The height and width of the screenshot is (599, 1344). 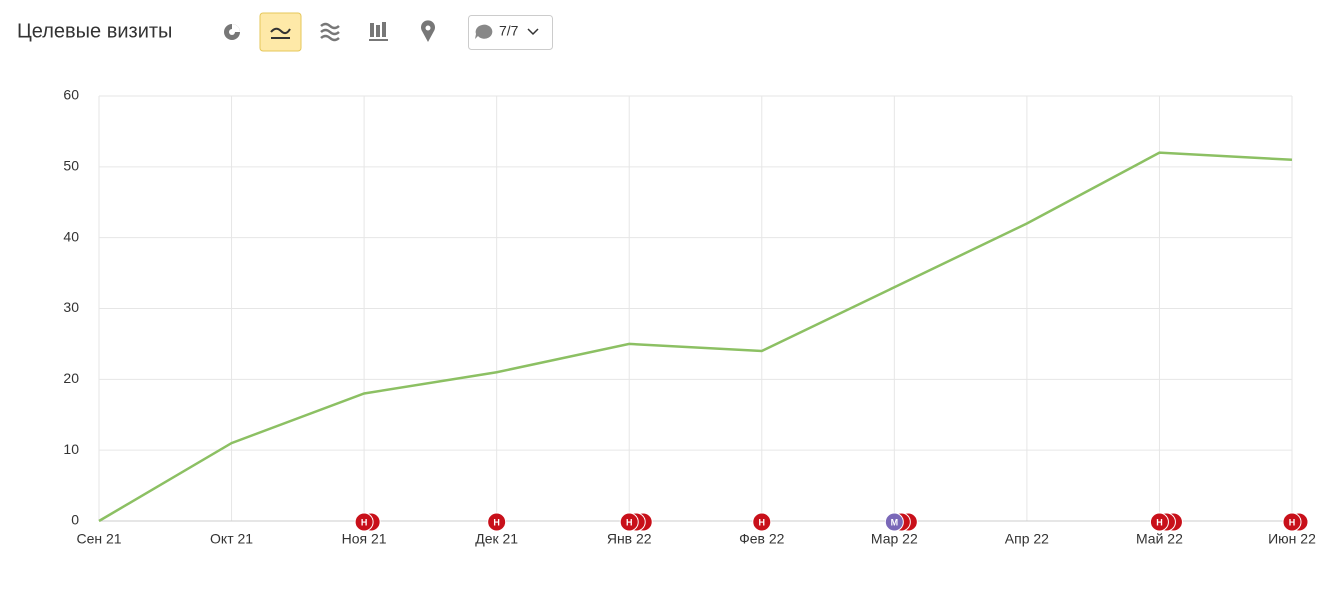 I want to click on x-tick-label: Окт 21, so click(x=231, y=539).